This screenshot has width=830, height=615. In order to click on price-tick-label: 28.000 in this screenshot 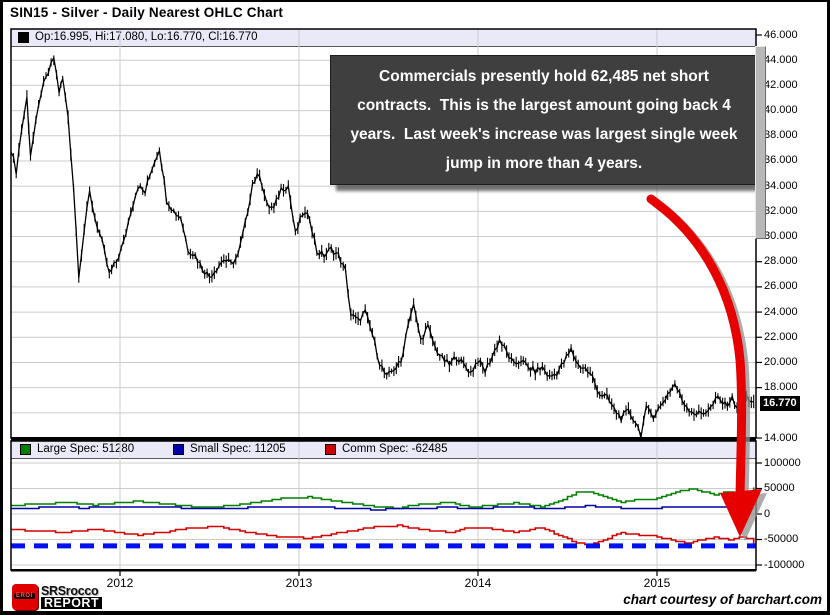, I will do `click(781, 261)`.